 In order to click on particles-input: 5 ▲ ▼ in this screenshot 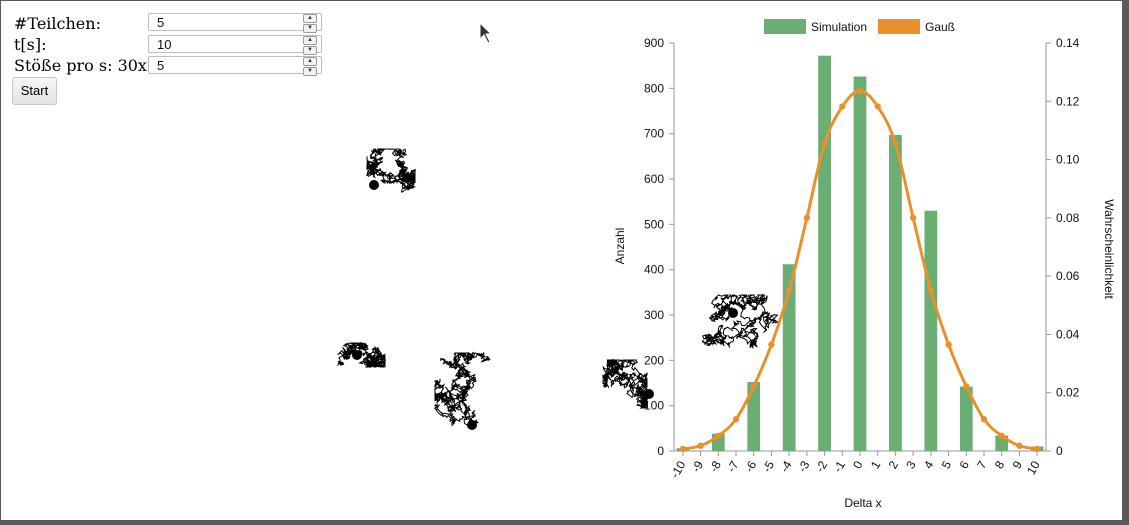, I will do `click(235, 23)`.